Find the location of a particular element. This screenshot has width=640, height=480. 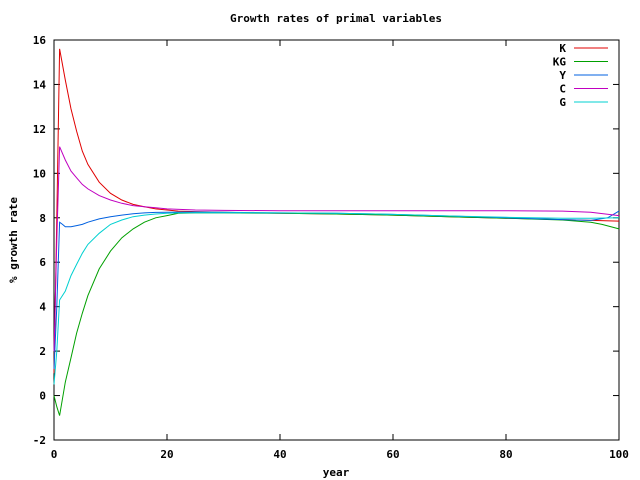

x-tick-label: 80 is located at coordinates (505, 454).